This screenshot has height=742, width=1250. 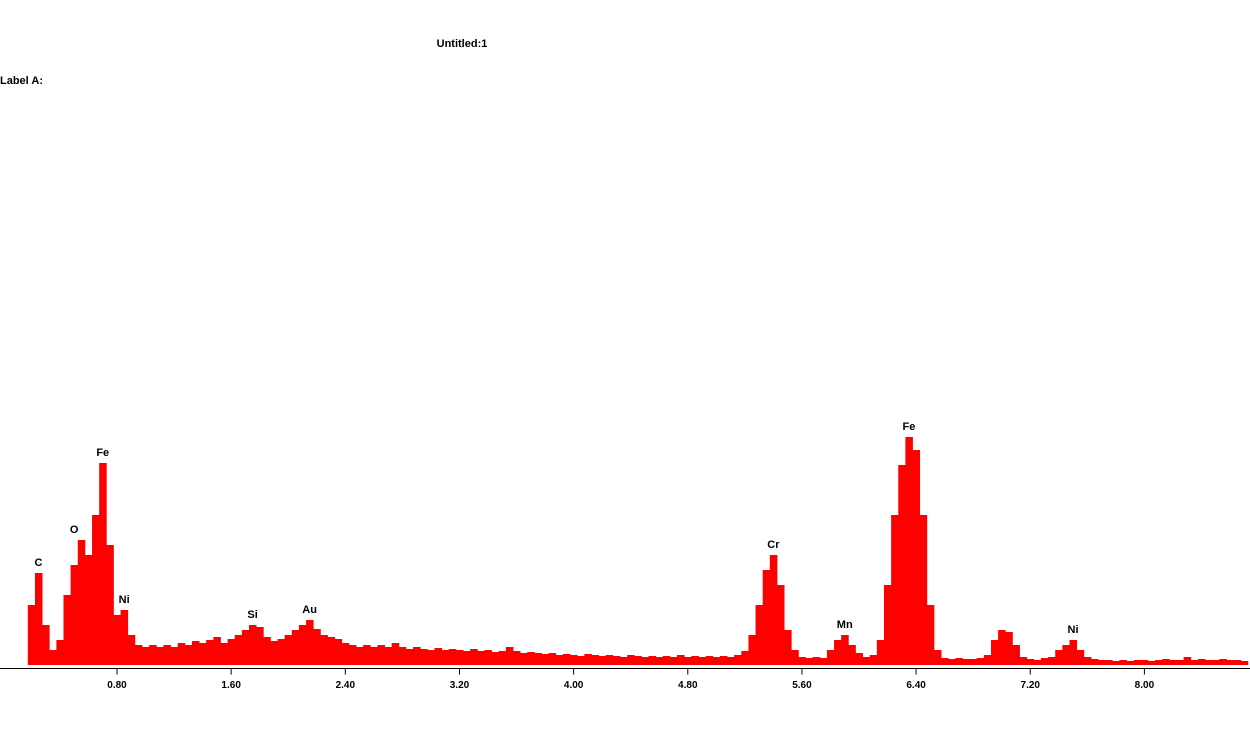 I want to click on peak-label: O, so click(x=74, y=530).